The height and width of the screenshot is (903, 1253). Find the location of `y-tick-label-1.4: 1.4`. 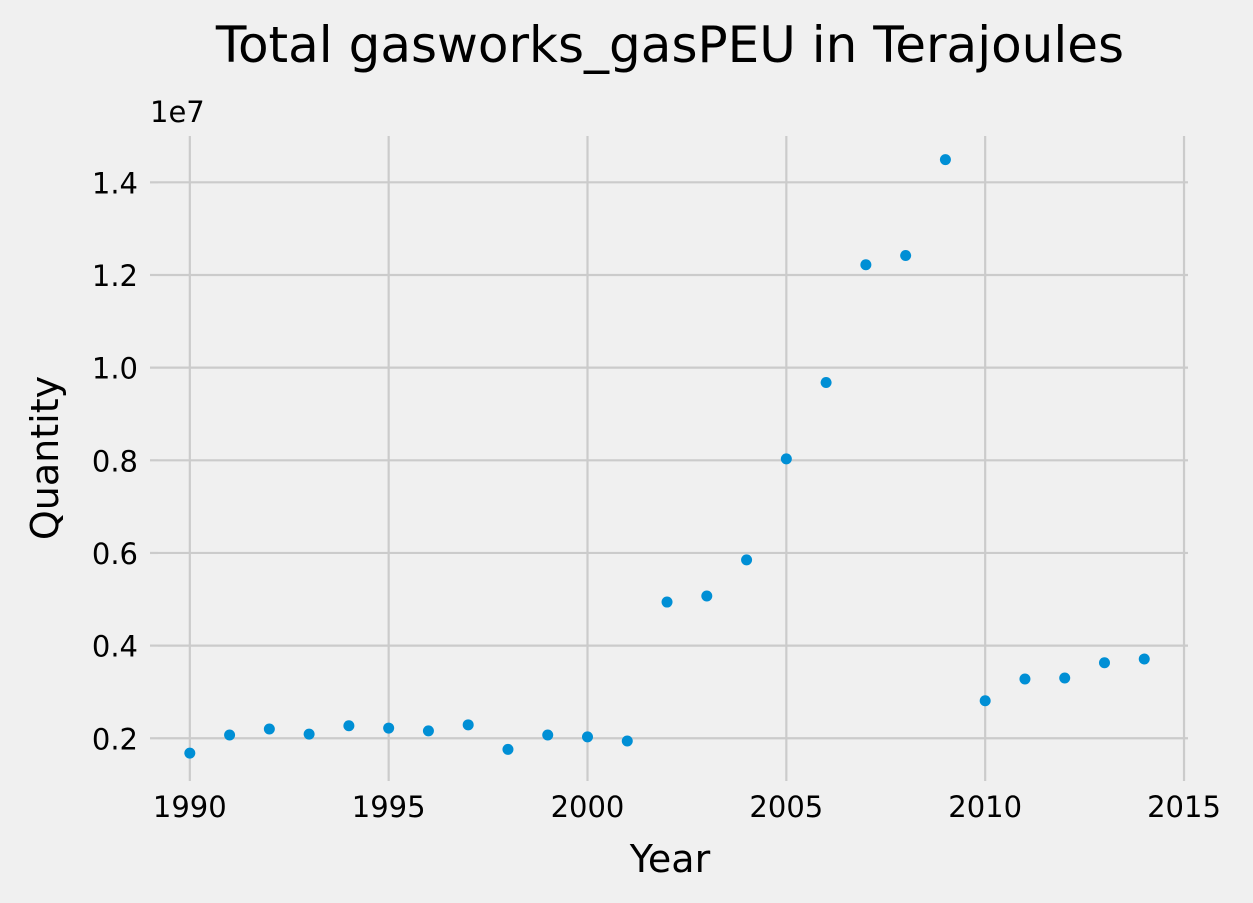

y-tick-label-1.4: 1.4 is located at coordinates (115, 183).